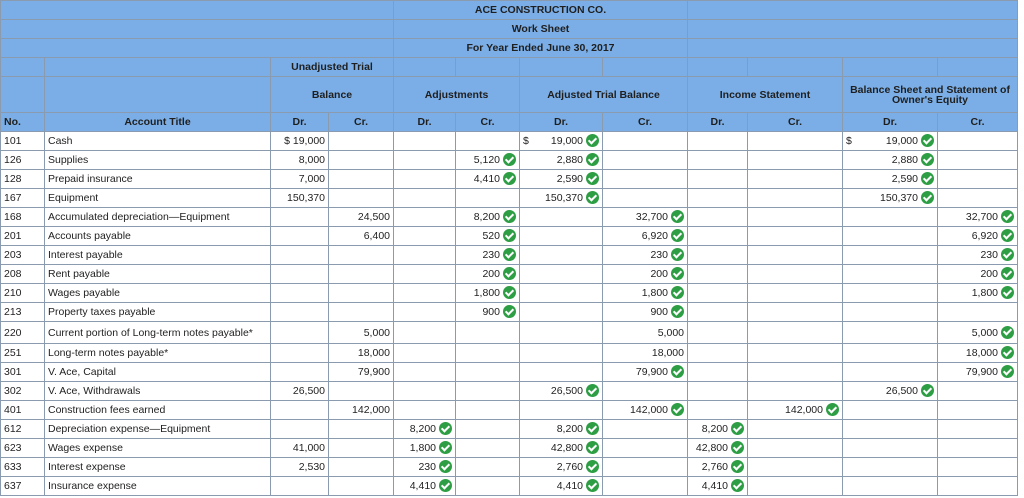  Describe the element at coordinates (645, 293) in the screenshot. I see `cell-atc: 1,800` at that location.